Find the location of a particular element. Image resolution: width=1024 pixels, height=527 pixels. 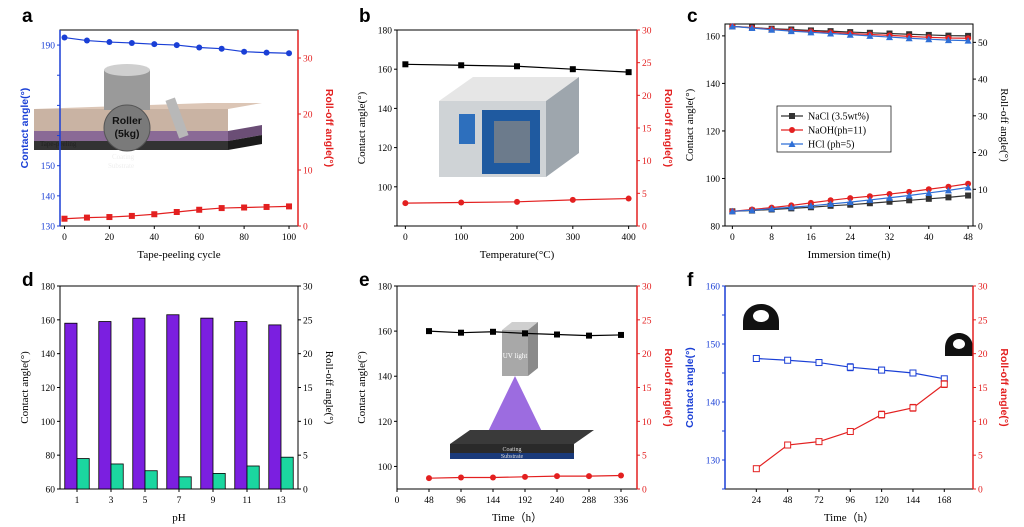

y-right-axis-title: Roll-off angle(°) is located at coordinates (668, 387).